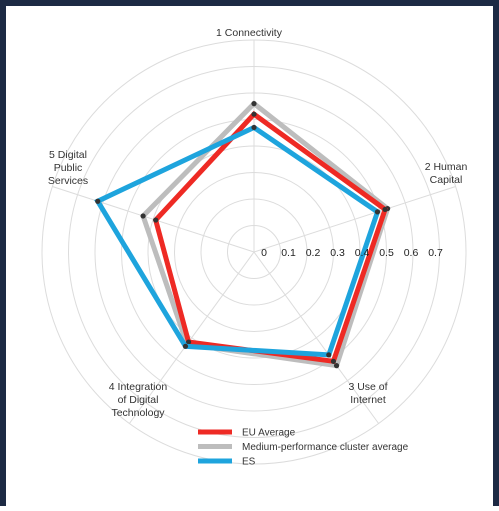 The width and height of the screenshot is (499, 511). What do you see at coordinates (386, 253) in the screenshot?
I see `tick-label: 0.5` at bounding box center [386, 253].